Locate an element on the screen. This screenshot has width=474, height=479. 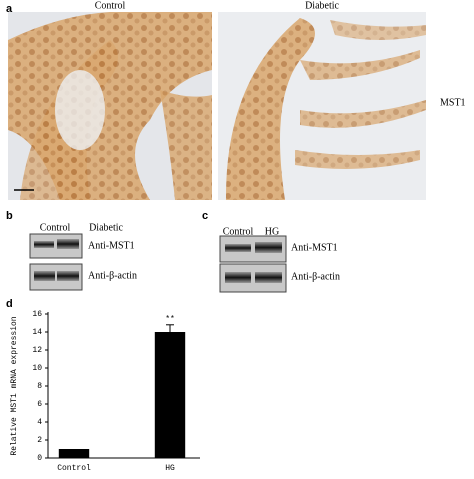
x-tick-label: HG is located at coordinates (170, 468).